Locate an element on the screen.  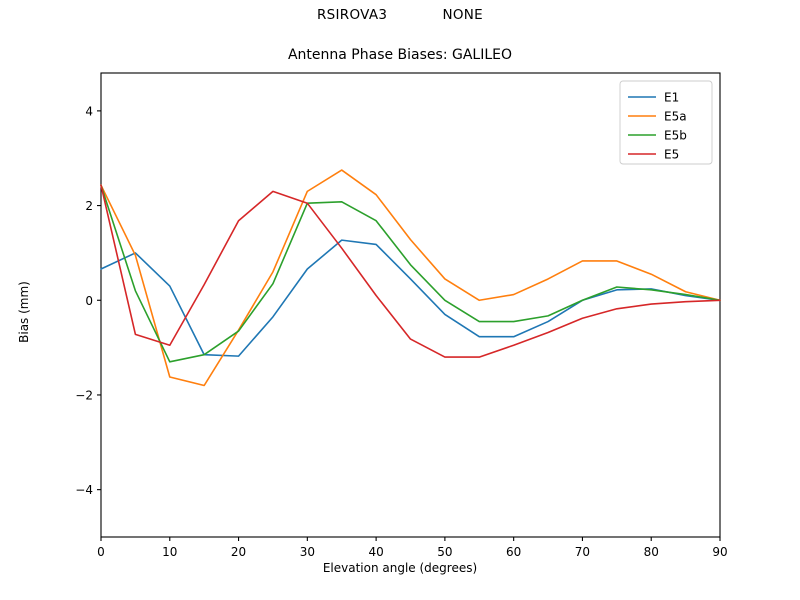
x-tick-label: 60 is located at coordinates (513, 552).